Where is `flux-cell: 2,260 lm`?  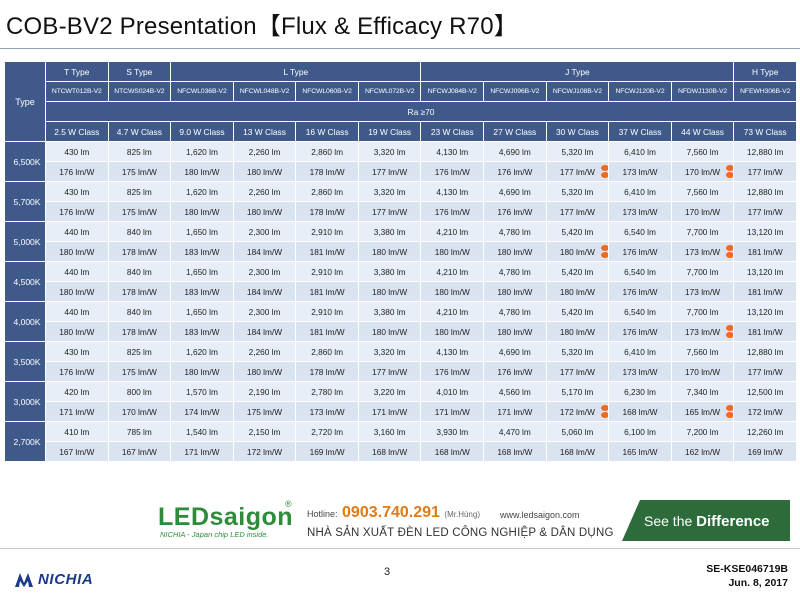 flux-cell: 2,260 lm is located at coordinates (264, 351).